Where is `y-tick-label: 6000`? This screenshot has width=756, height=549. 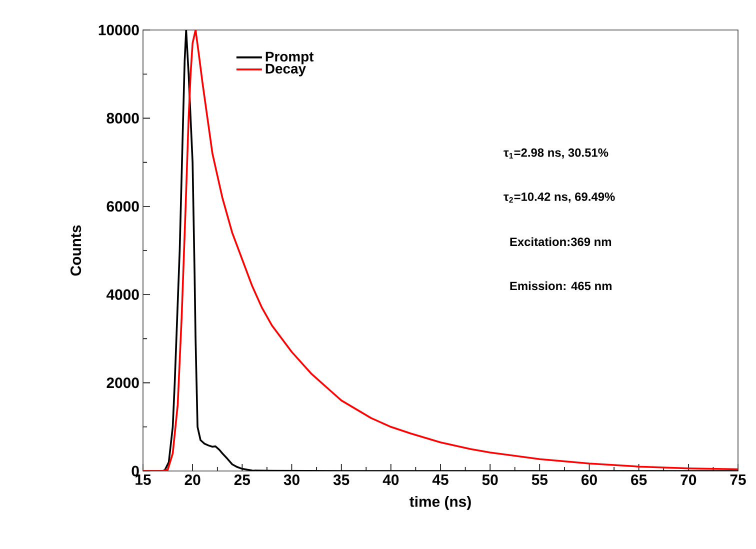
y-tick-label: 6000 is located at coordinates (122, 206).